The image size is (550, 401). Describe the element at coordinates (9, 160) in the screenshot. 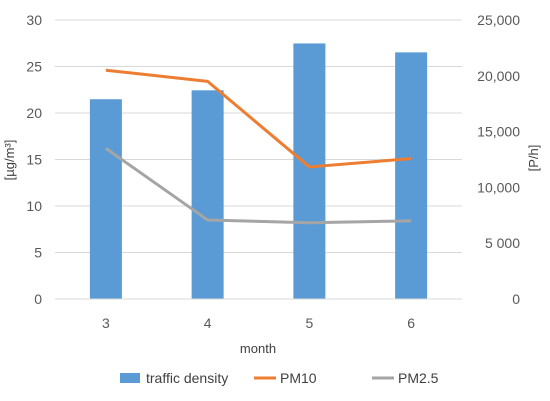

I see `left-axis-title: [µg/m³]` at that location.